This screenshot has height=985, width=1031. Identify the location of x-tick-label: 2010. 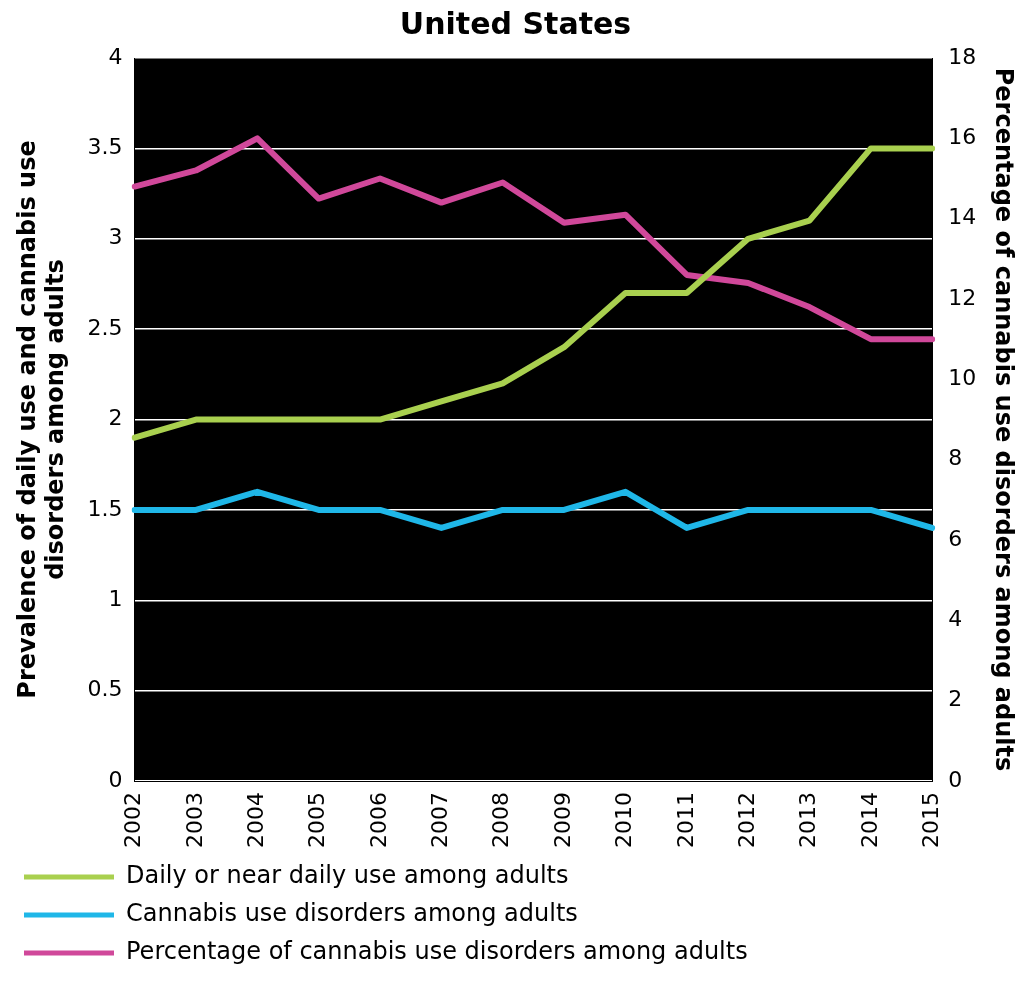
(624, 820).